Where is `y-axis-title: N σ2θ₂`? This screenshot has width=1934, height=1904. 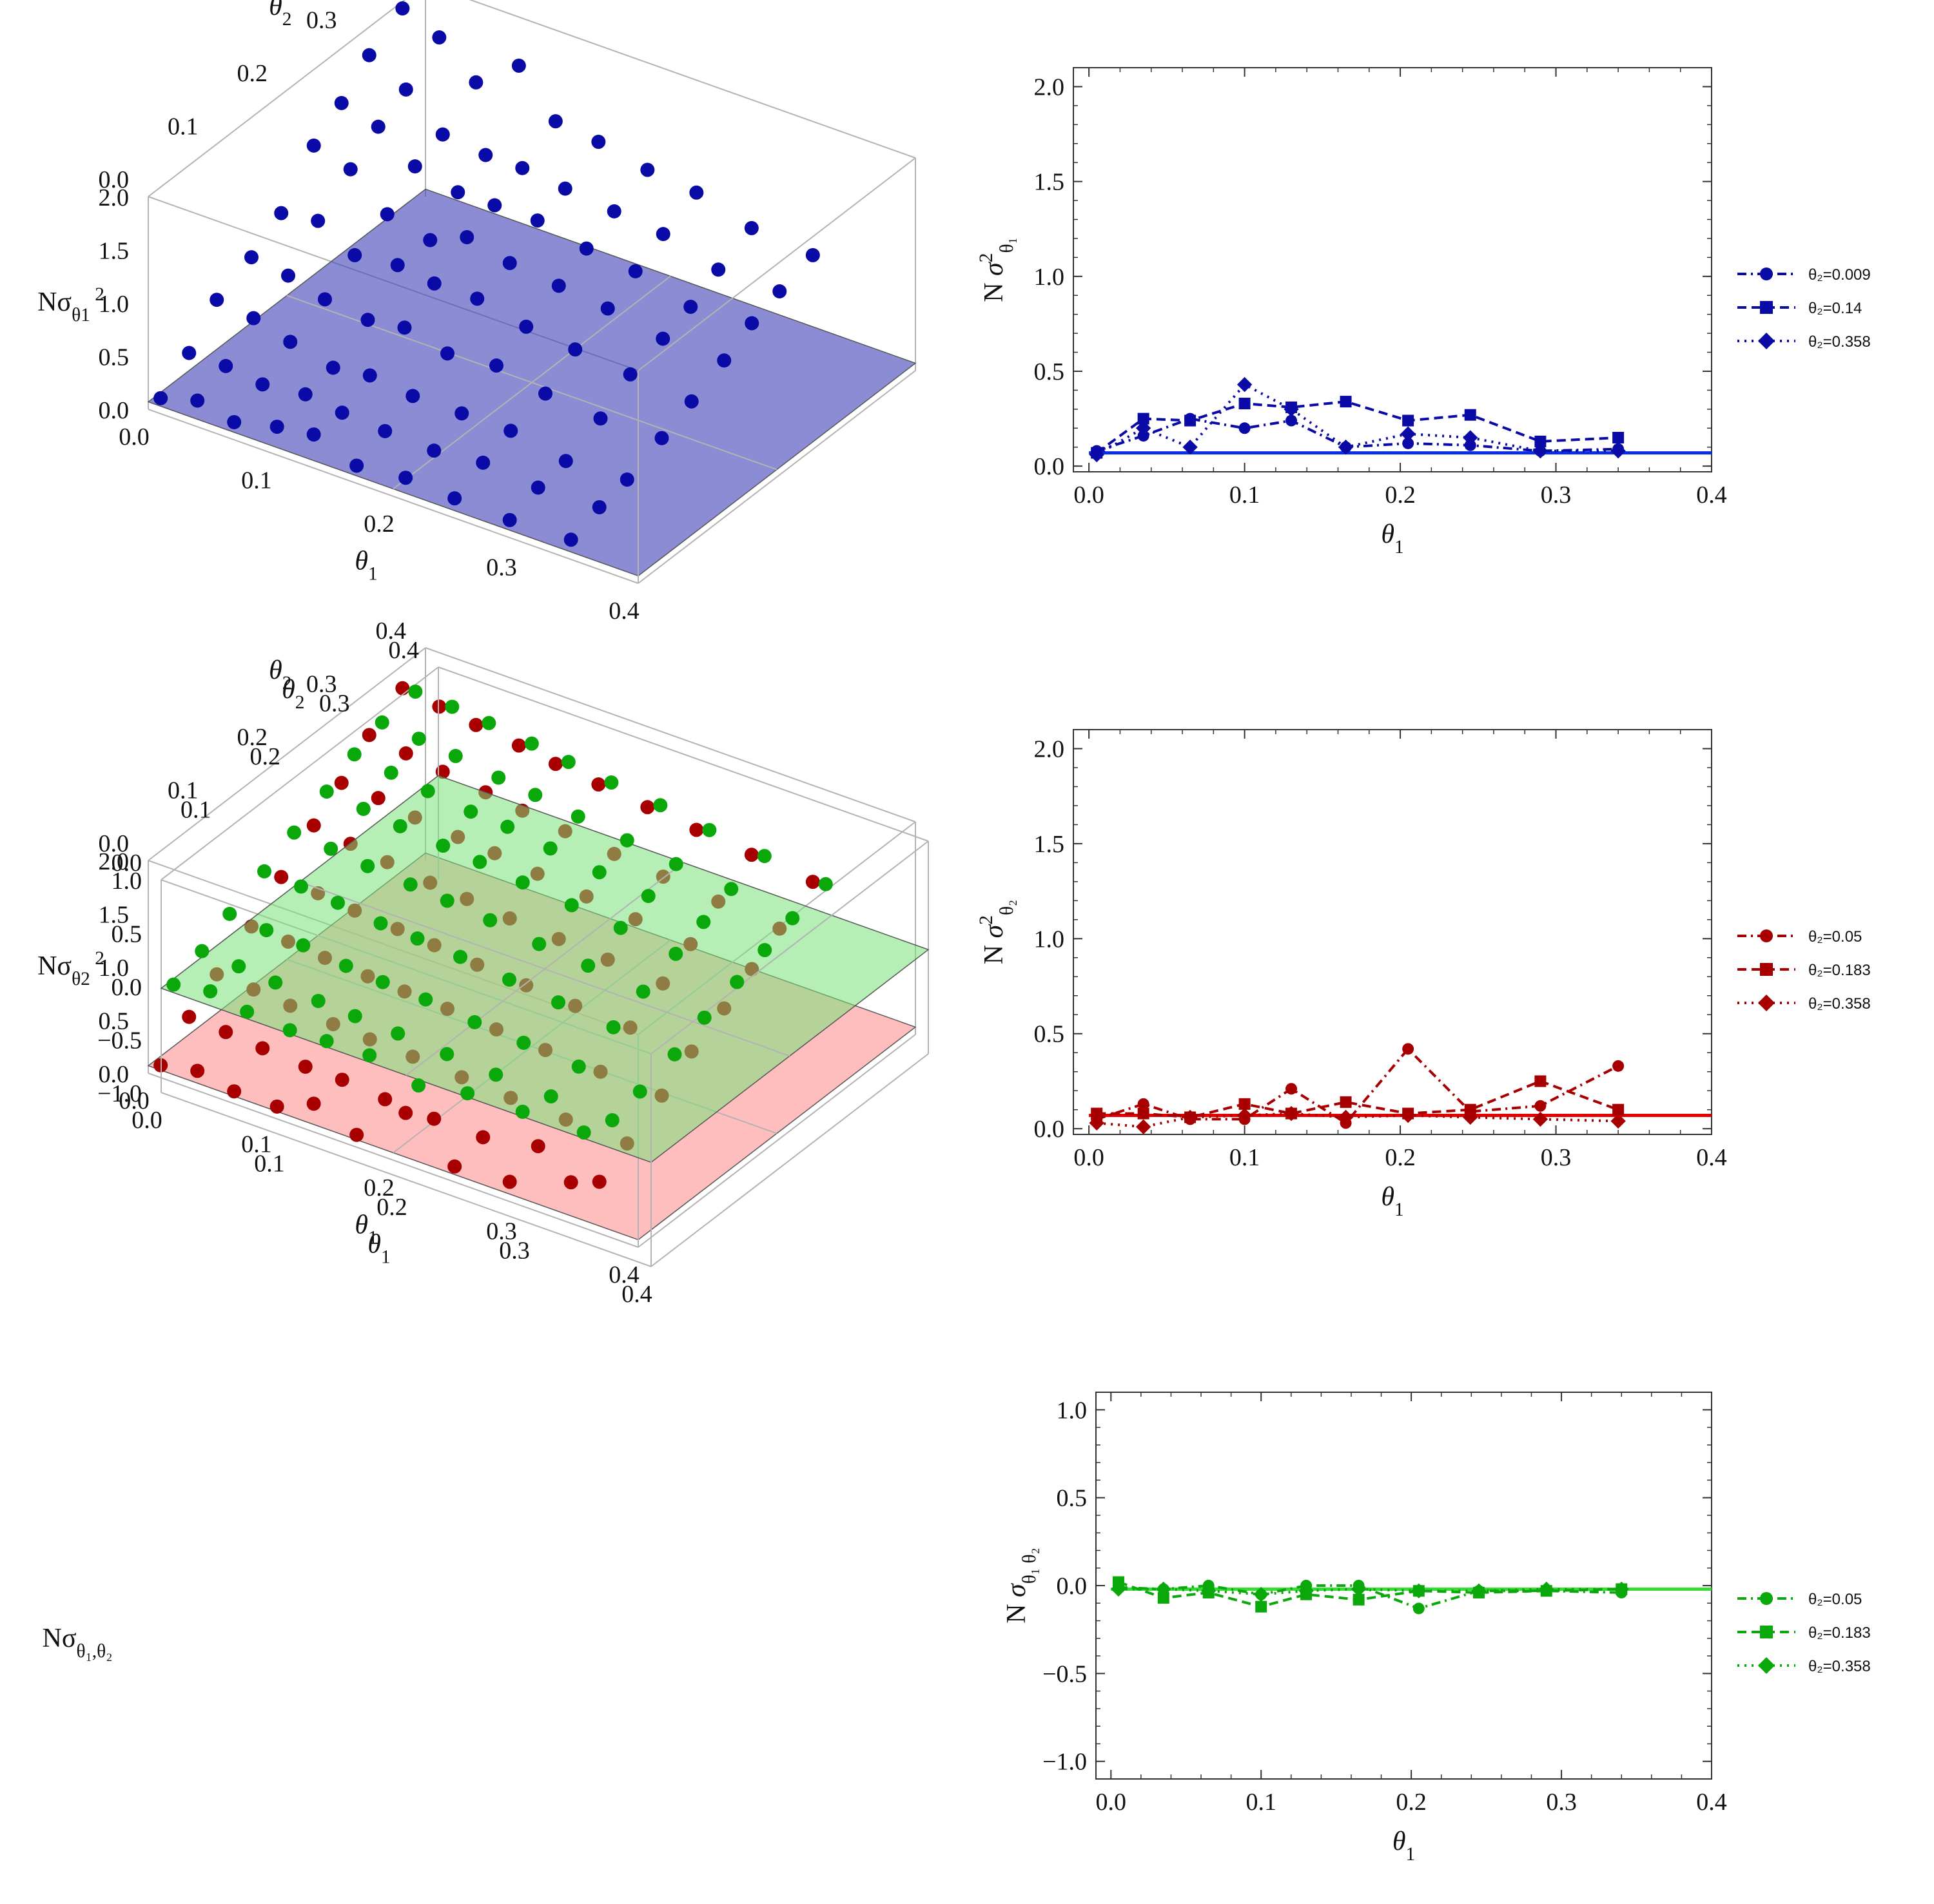
y-axis-title: N σ2θ₂ is located at coordinates (997, 932).